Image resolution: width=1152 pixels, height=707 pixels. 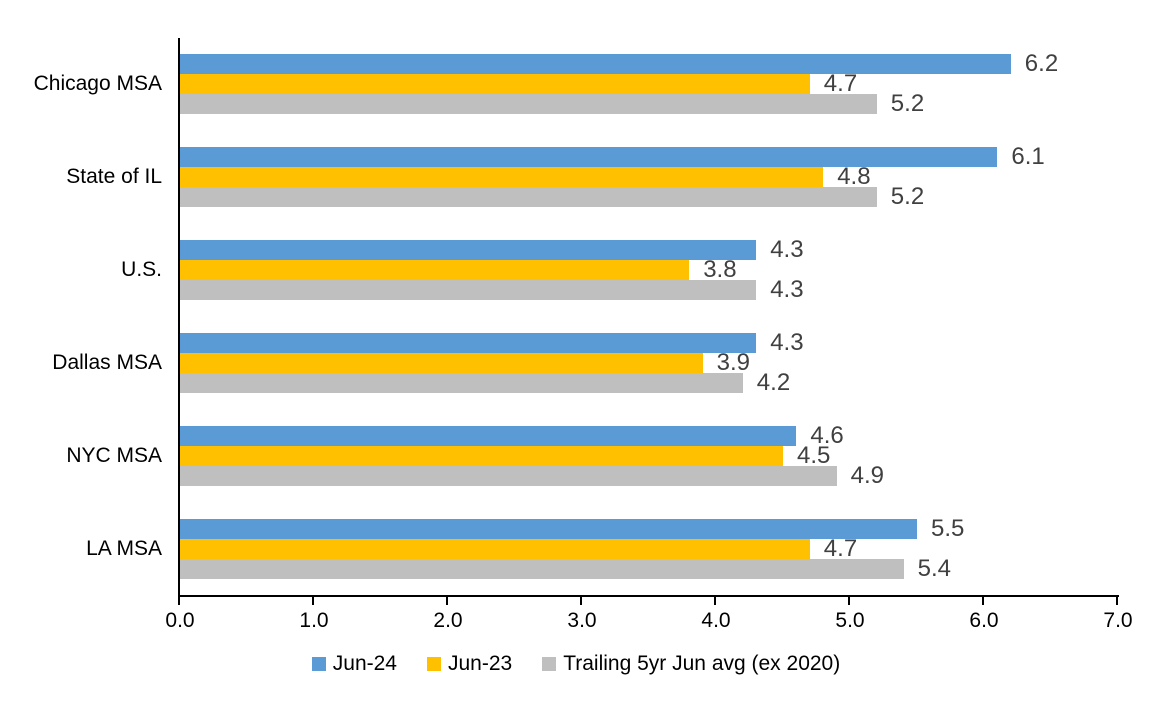 What do you see at coordinates (716, 620) in the screenshot?
I see `x-axis-tick-label-4-0: 4.0` at bounding box center [716, 620].